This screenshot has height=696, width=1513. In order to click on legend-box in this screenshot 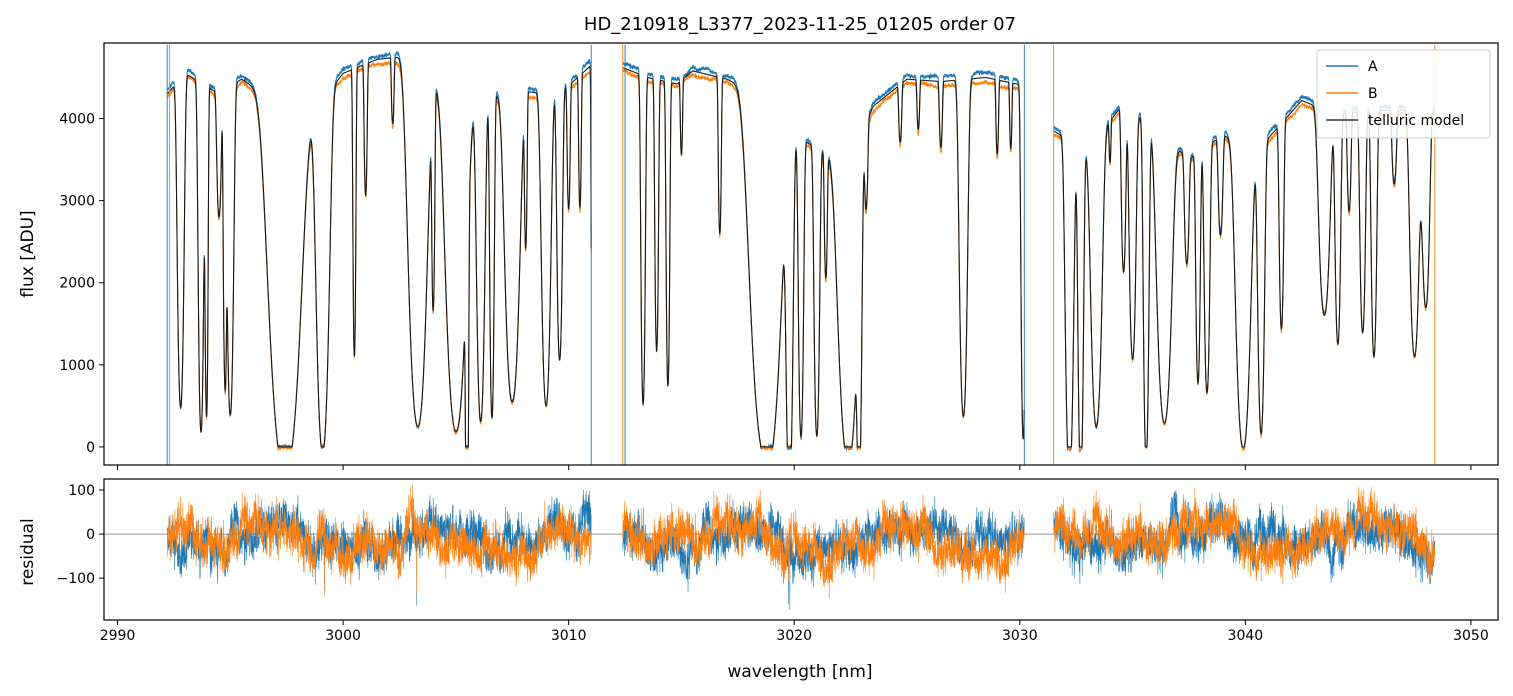, I will do `click(1403, 94)`.